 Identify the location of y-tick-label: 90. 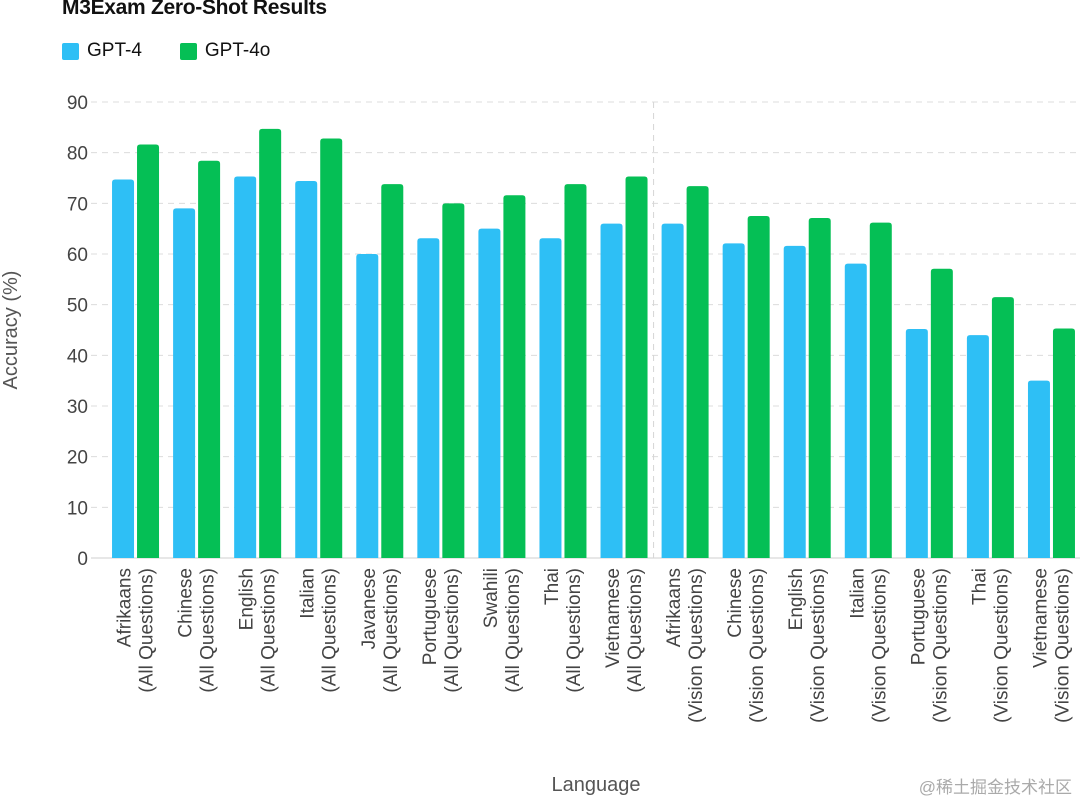
(77, 103).